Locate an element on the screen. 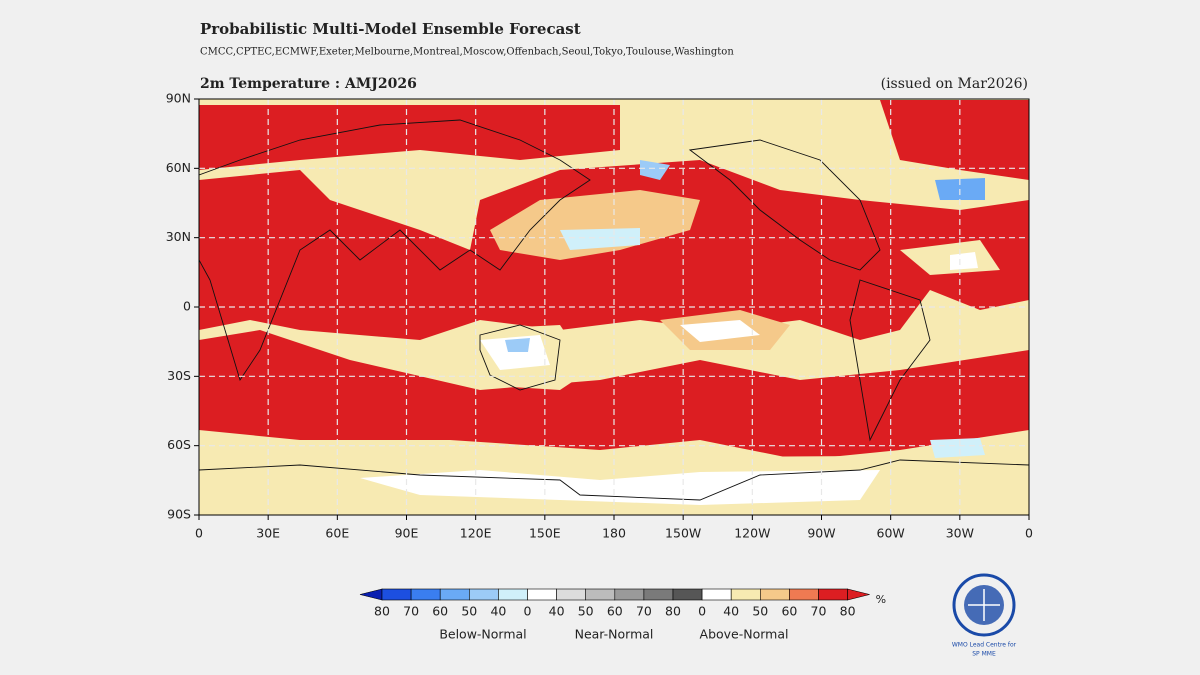 The image size is (1200, 675). y-tick-label: 0 is located at coordinates (187, 306).